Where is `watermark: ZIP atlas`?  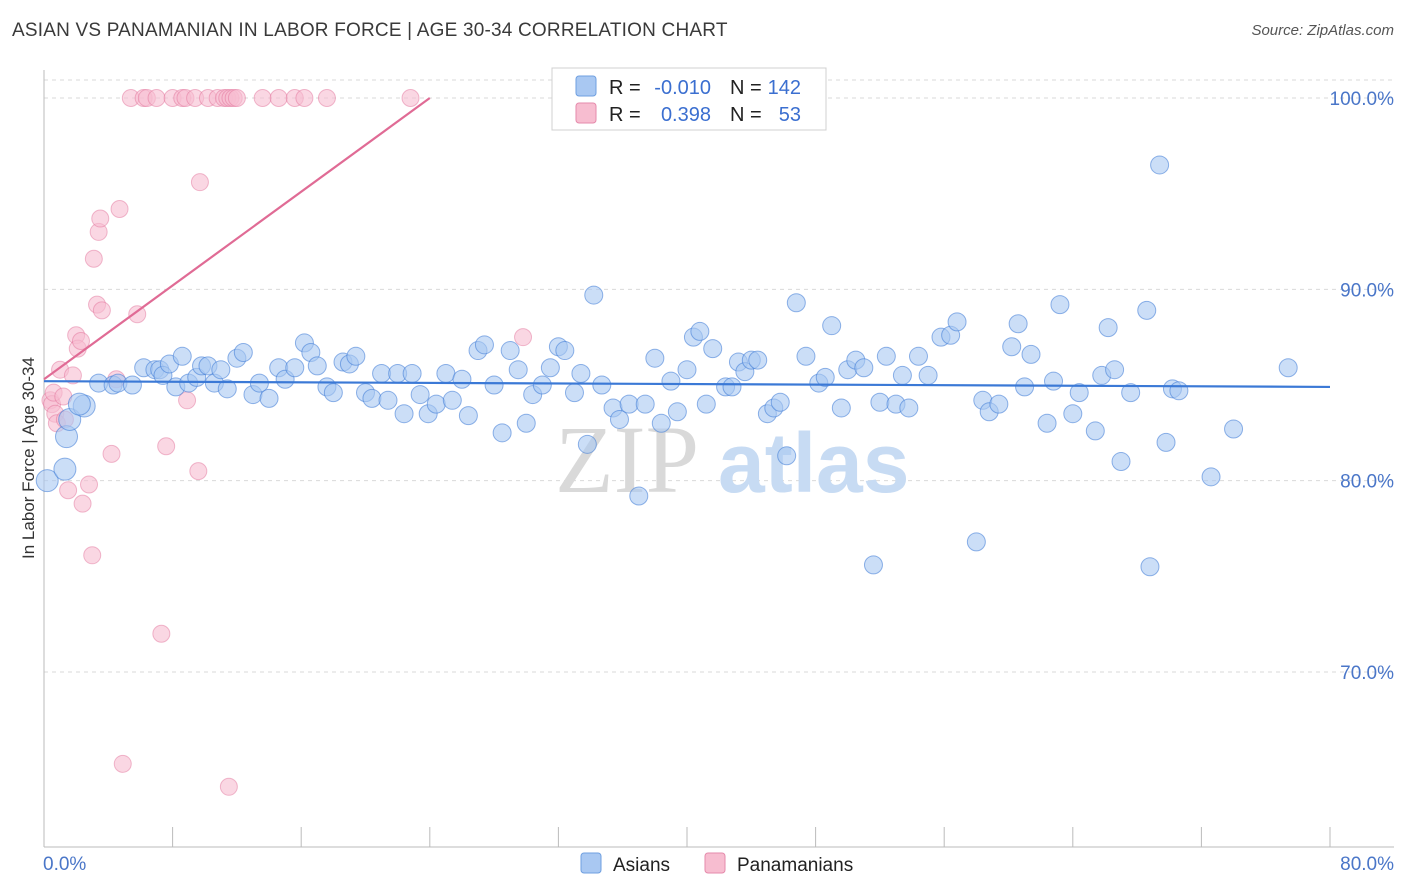
watermark: ZIP atlas is located at coordinates (732, 459).